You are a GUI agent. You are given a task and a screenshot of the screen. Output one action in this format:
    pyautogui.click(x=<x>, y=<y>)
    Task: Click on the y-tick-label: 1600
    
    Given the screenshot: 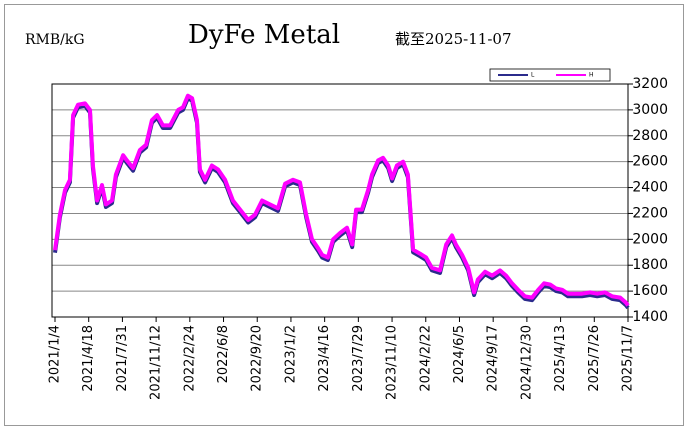 What is the action you would take?
    pyautogui.click(x=650, y=291)
    